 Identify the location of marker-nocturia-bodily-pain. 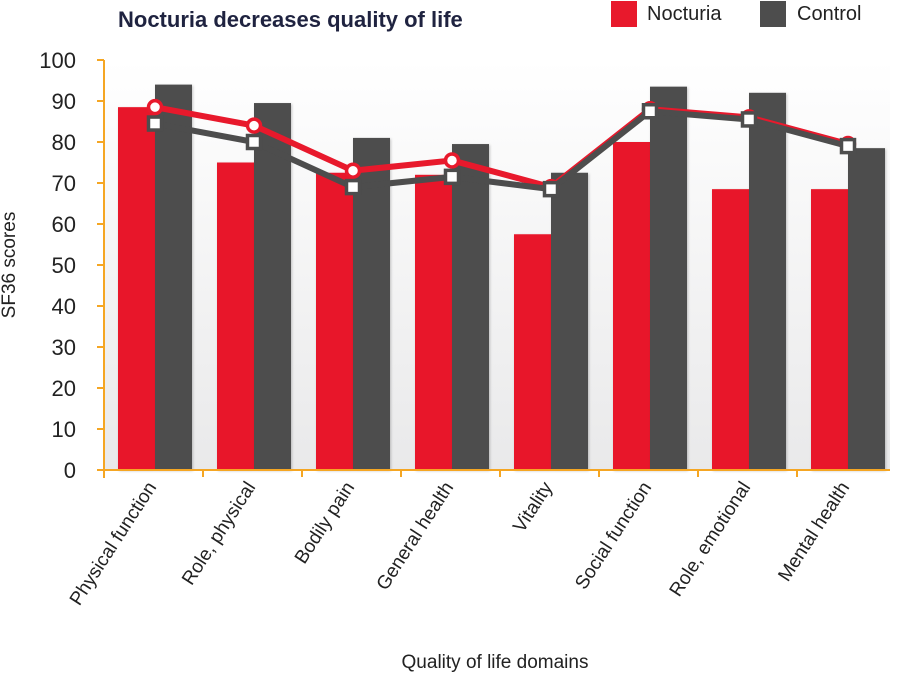
(353, 170).